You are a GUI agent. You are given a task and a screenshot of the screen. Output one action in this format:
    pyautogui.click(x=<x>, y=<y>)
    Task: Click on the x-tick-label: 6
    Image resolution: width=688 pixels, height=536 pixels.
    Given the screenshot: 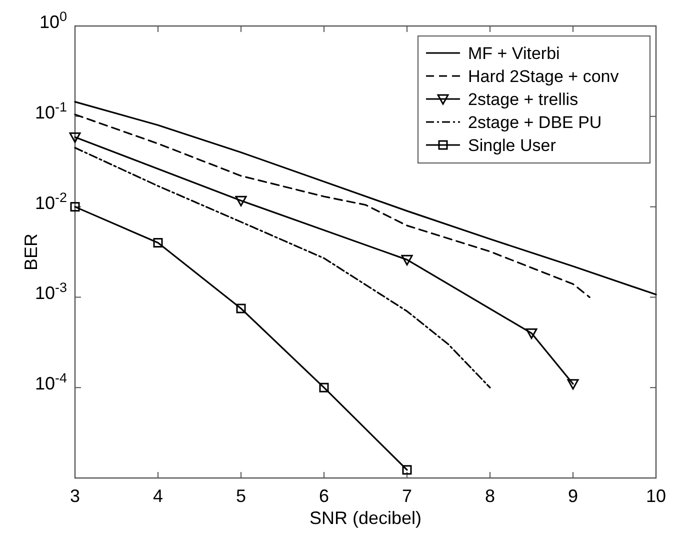 What is the action you would take?
    pyautogui.click(x=324, y=496)
    